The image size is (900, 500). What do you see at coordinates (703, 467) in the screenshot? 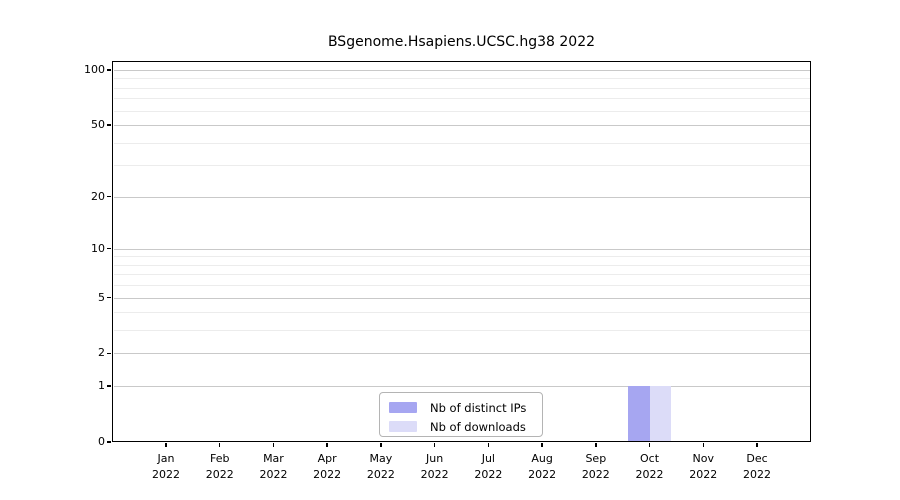
I see `x-tick-label: Nov 2022` at bounding box center [703, 467].